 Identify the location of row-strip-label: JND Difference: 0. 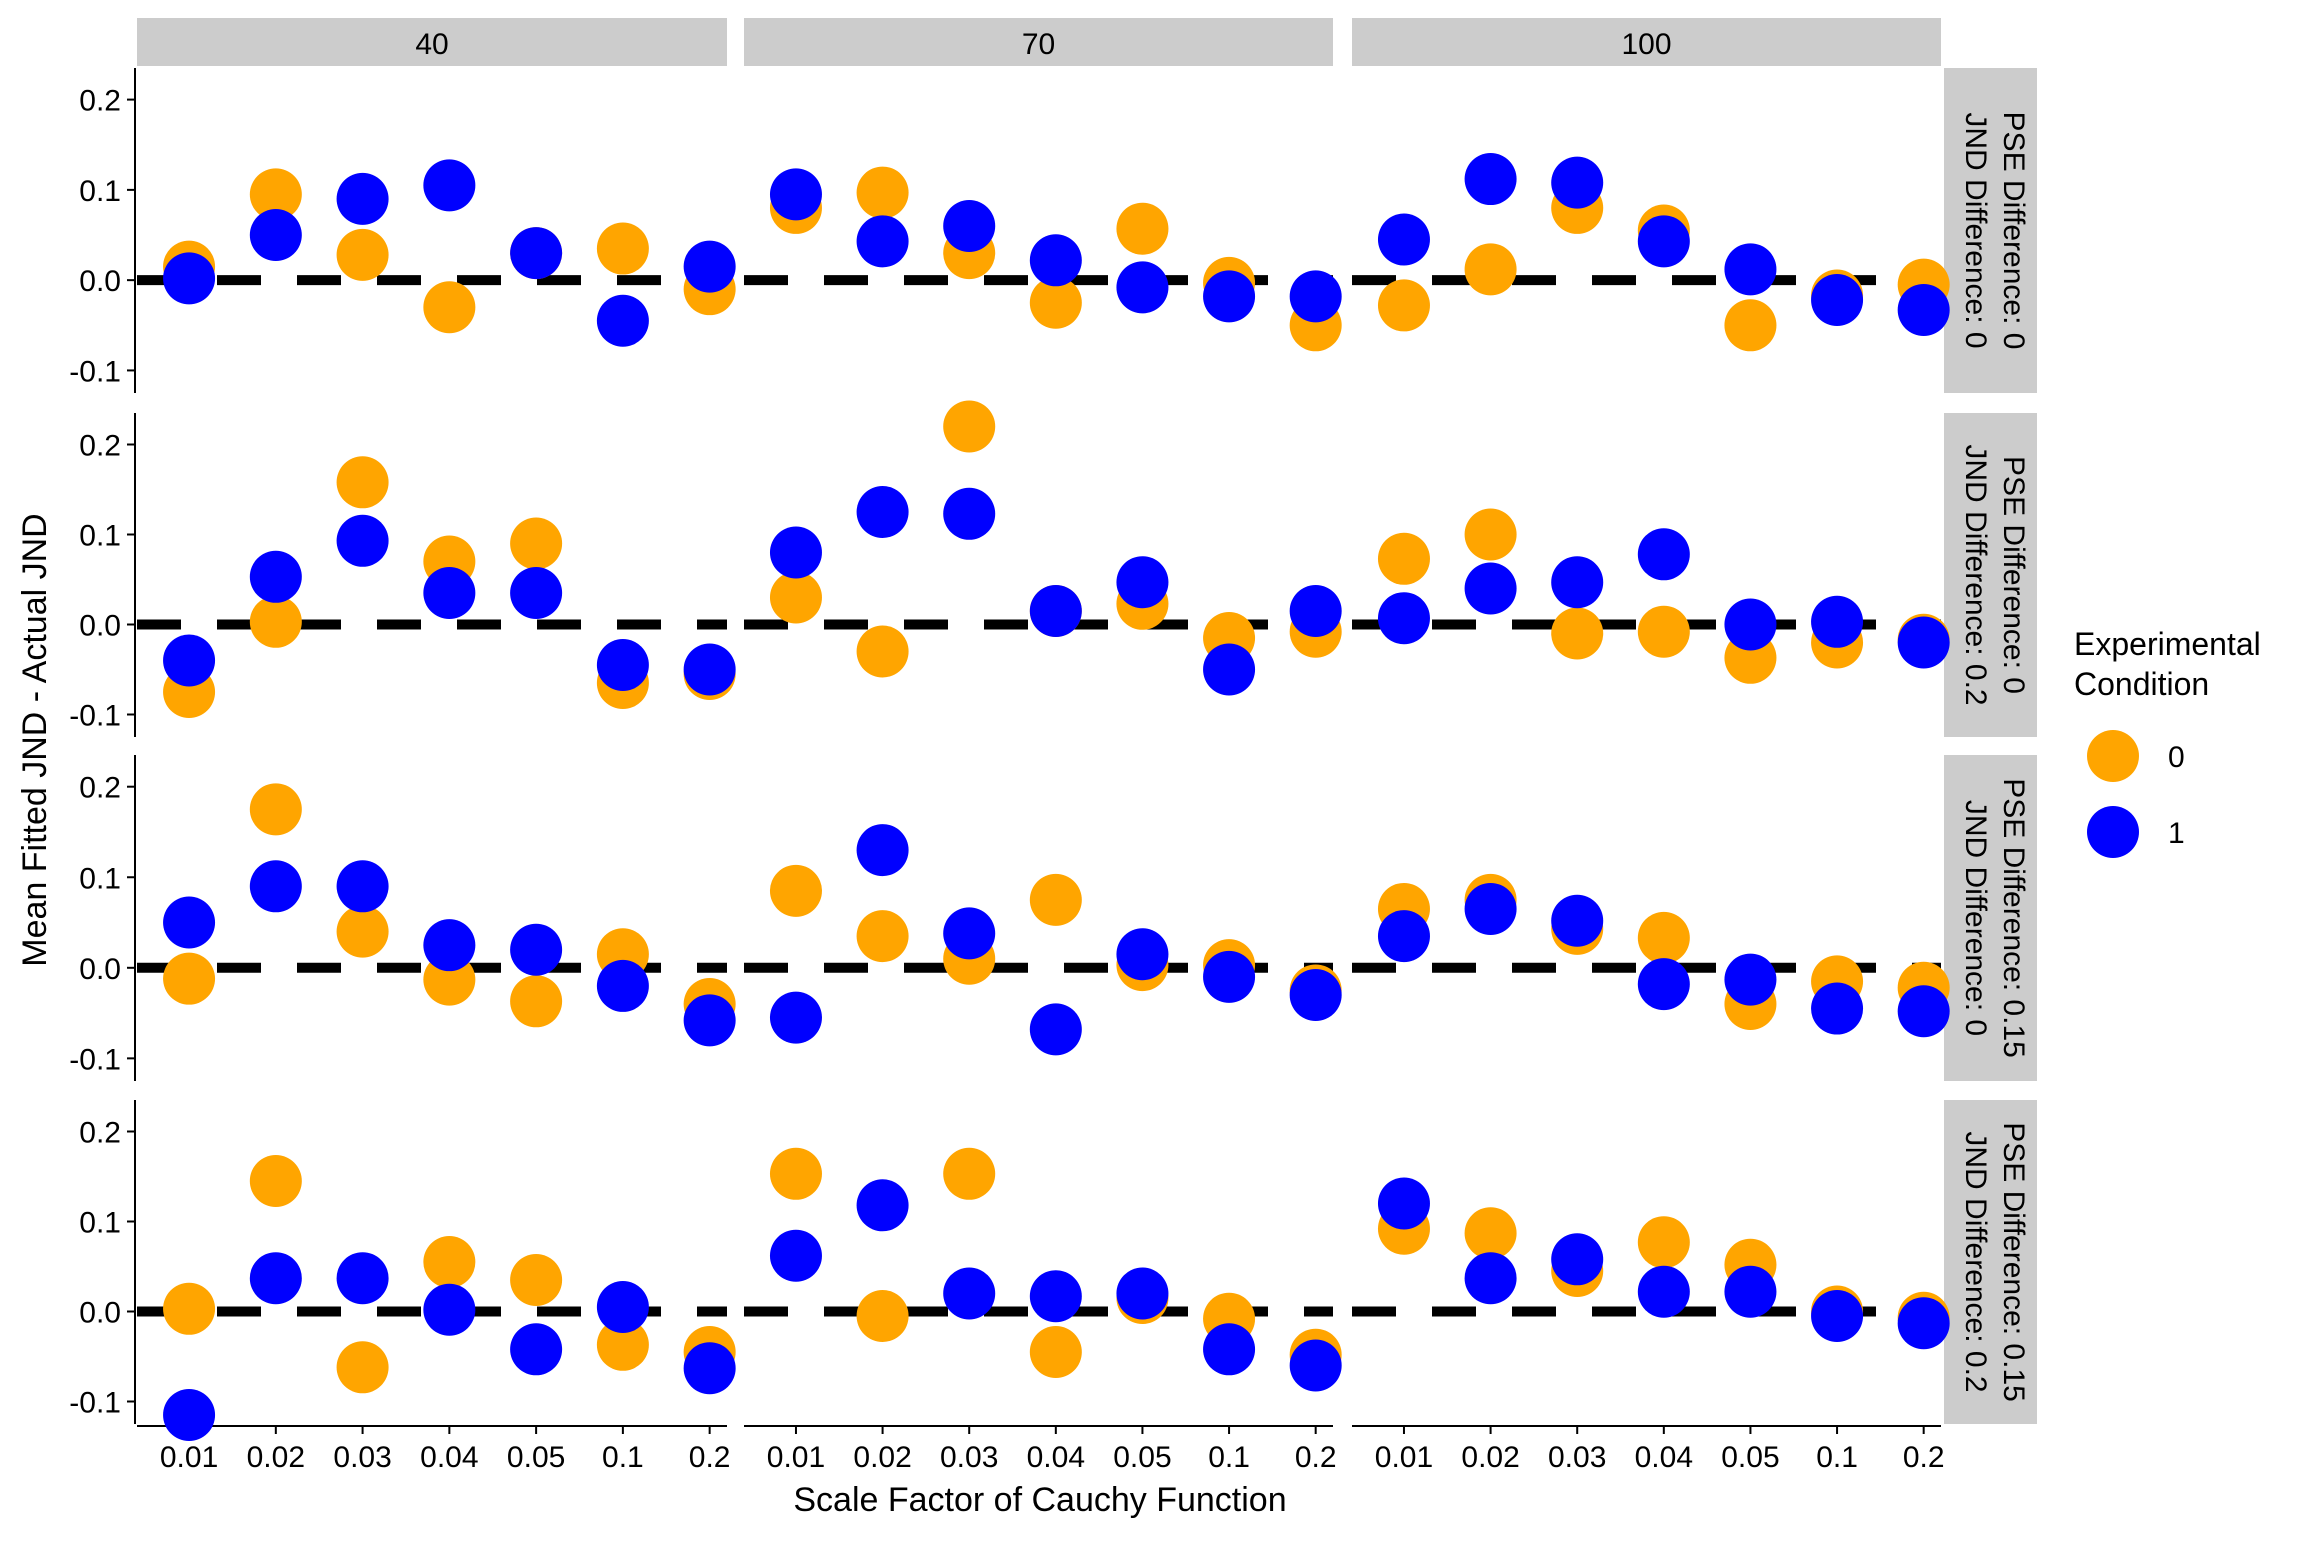
(1975, 918).